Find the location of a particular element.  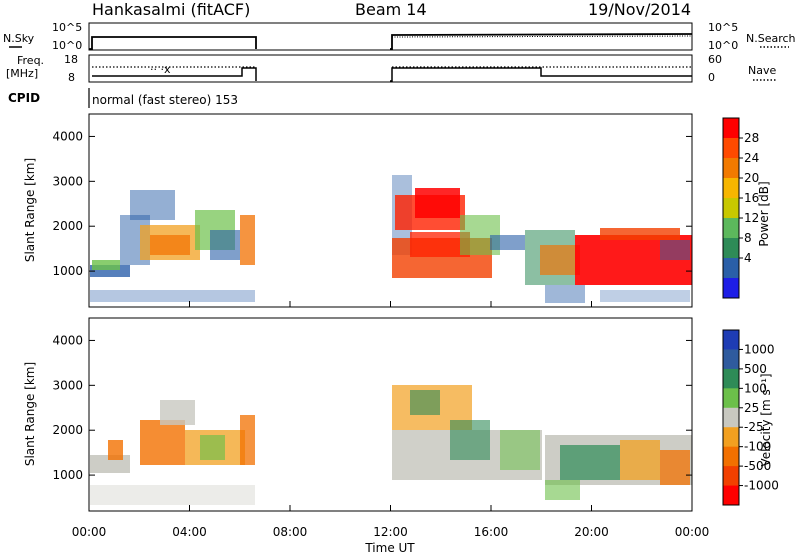

power-colorbar: 28 24 20 16 12 8 4 is located at coordinates (740, 208).